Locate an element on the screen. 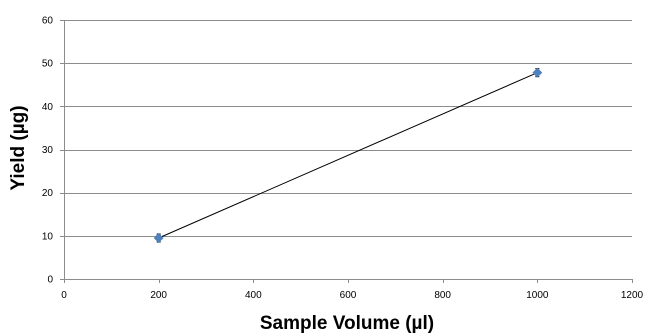 This screenshot has width=649, height=334. x-tick-label: 200 is located at coordinates (158, 295).